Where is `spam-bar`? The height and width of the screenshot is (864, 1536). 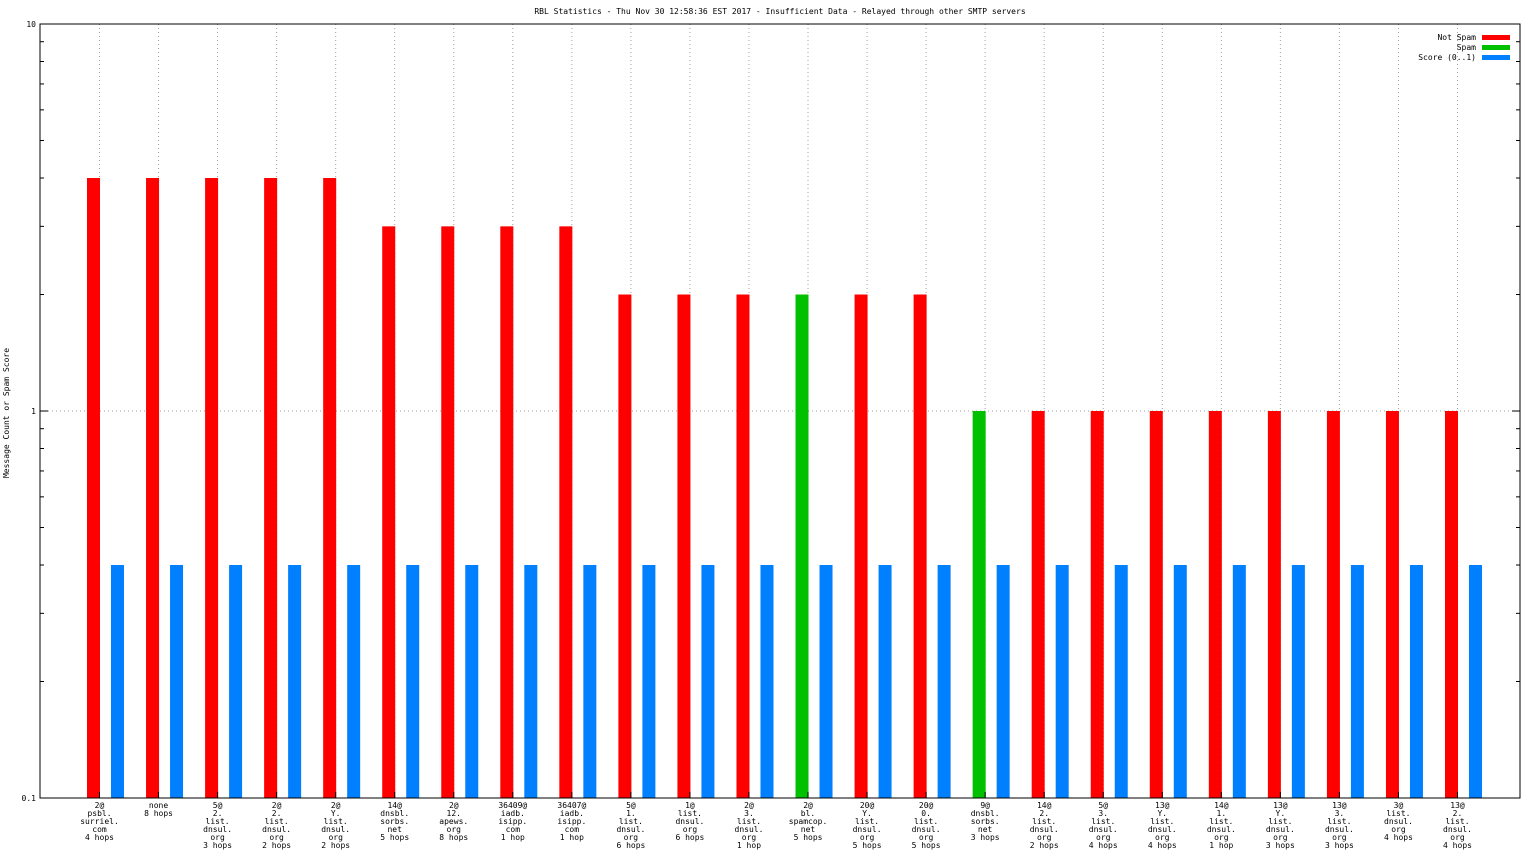
spam-bar is located at coordinates (979, 604).